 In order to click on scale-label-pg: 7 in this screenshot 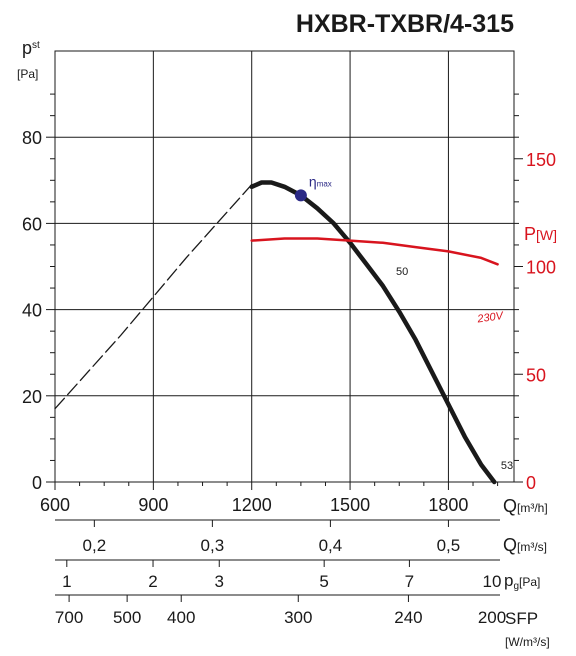, I will do `click(409, 581)`.